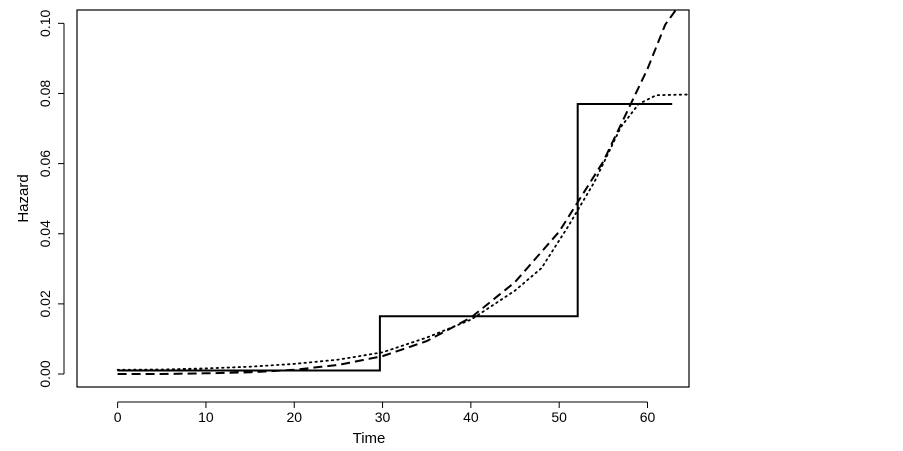 This screenshot has width=903, height=451. Describe the element at coordinates (45, 233) in the screenshot. I see `y-tick-label: 0.04` at that location.